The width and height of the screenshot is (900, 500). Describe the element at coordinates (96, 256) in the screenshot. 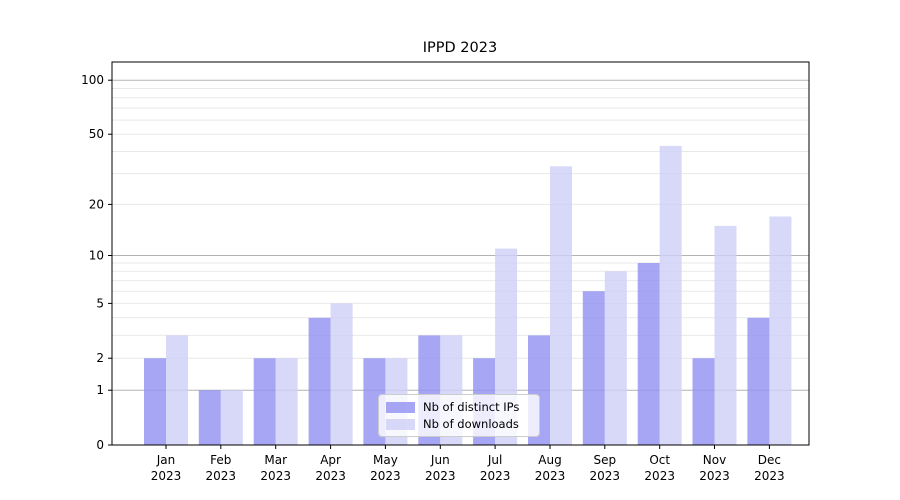

I see `y-tick-label: 10` at that location.